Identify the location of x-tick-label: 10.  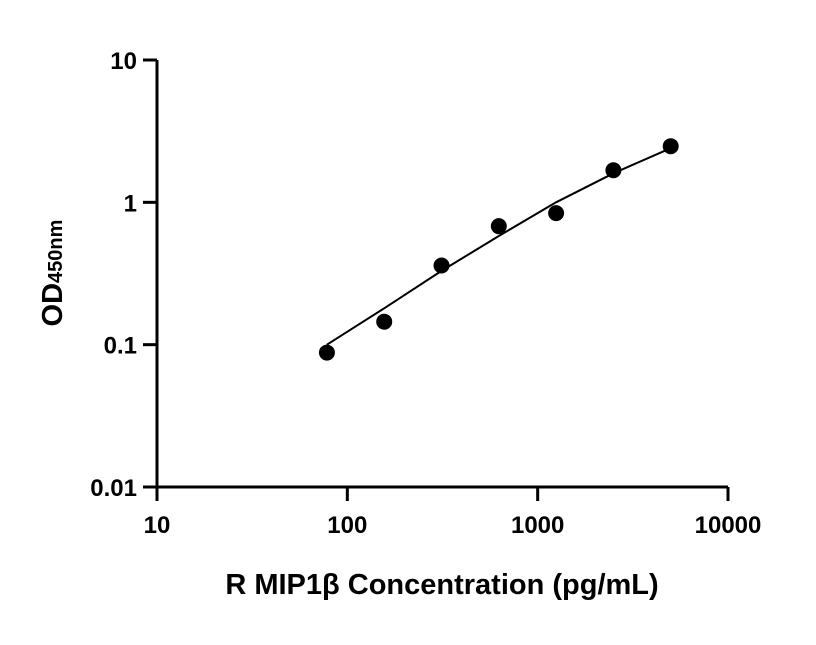
(157, 525).